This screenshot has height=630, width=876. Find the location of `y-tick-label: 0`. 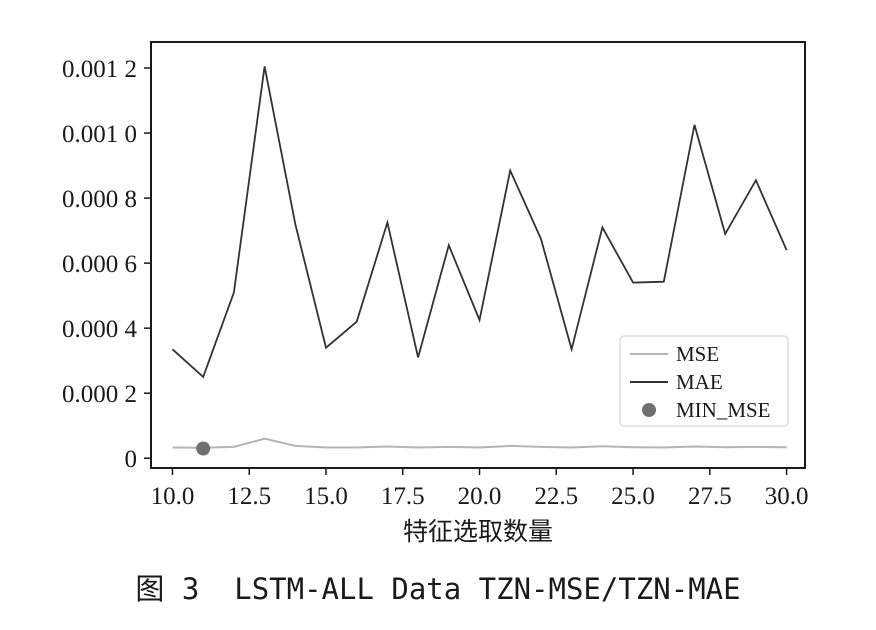

y-tick-label: 0 is located at coordinates (131, 459).